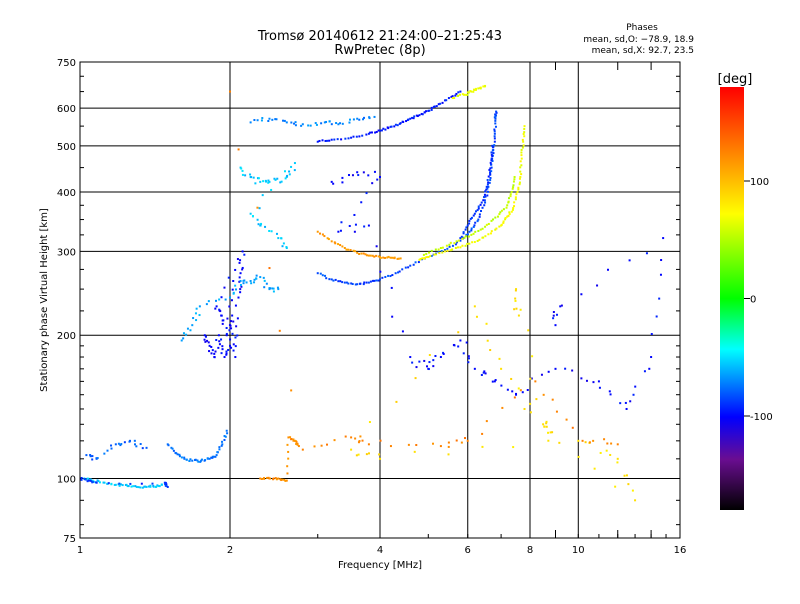 This screenshot has width=800, height=604. I want to click on colorbar-ticks: 100 0 -100, so click(758, 300).